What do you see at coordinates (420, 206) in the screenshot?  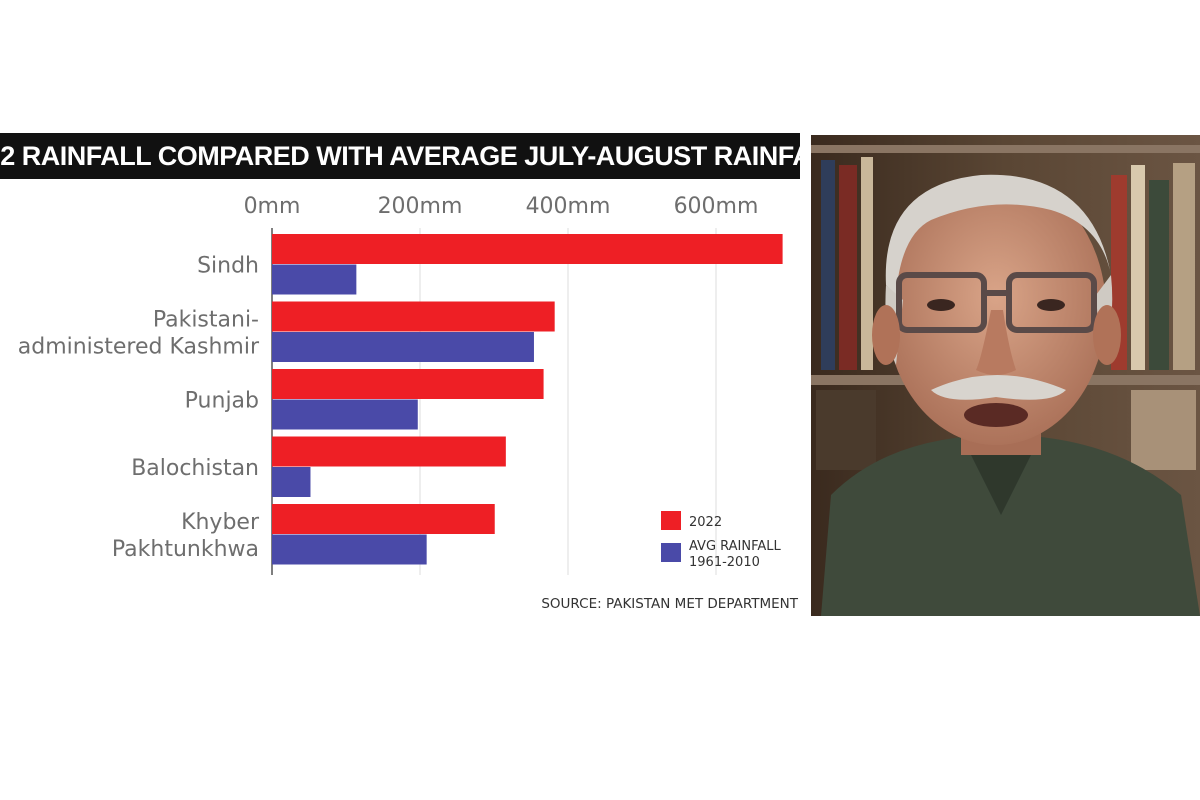 I see `x-tick-label: 200mm` at bounding box center [420, 206].